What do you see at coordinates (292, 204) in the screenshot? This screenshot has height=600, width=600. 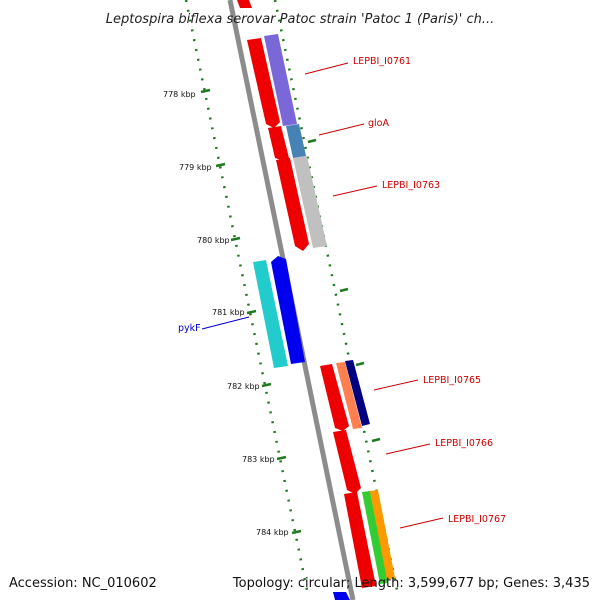 I see `gene-feature-lepbi-i0763-red` at bounding box center [292, 204].